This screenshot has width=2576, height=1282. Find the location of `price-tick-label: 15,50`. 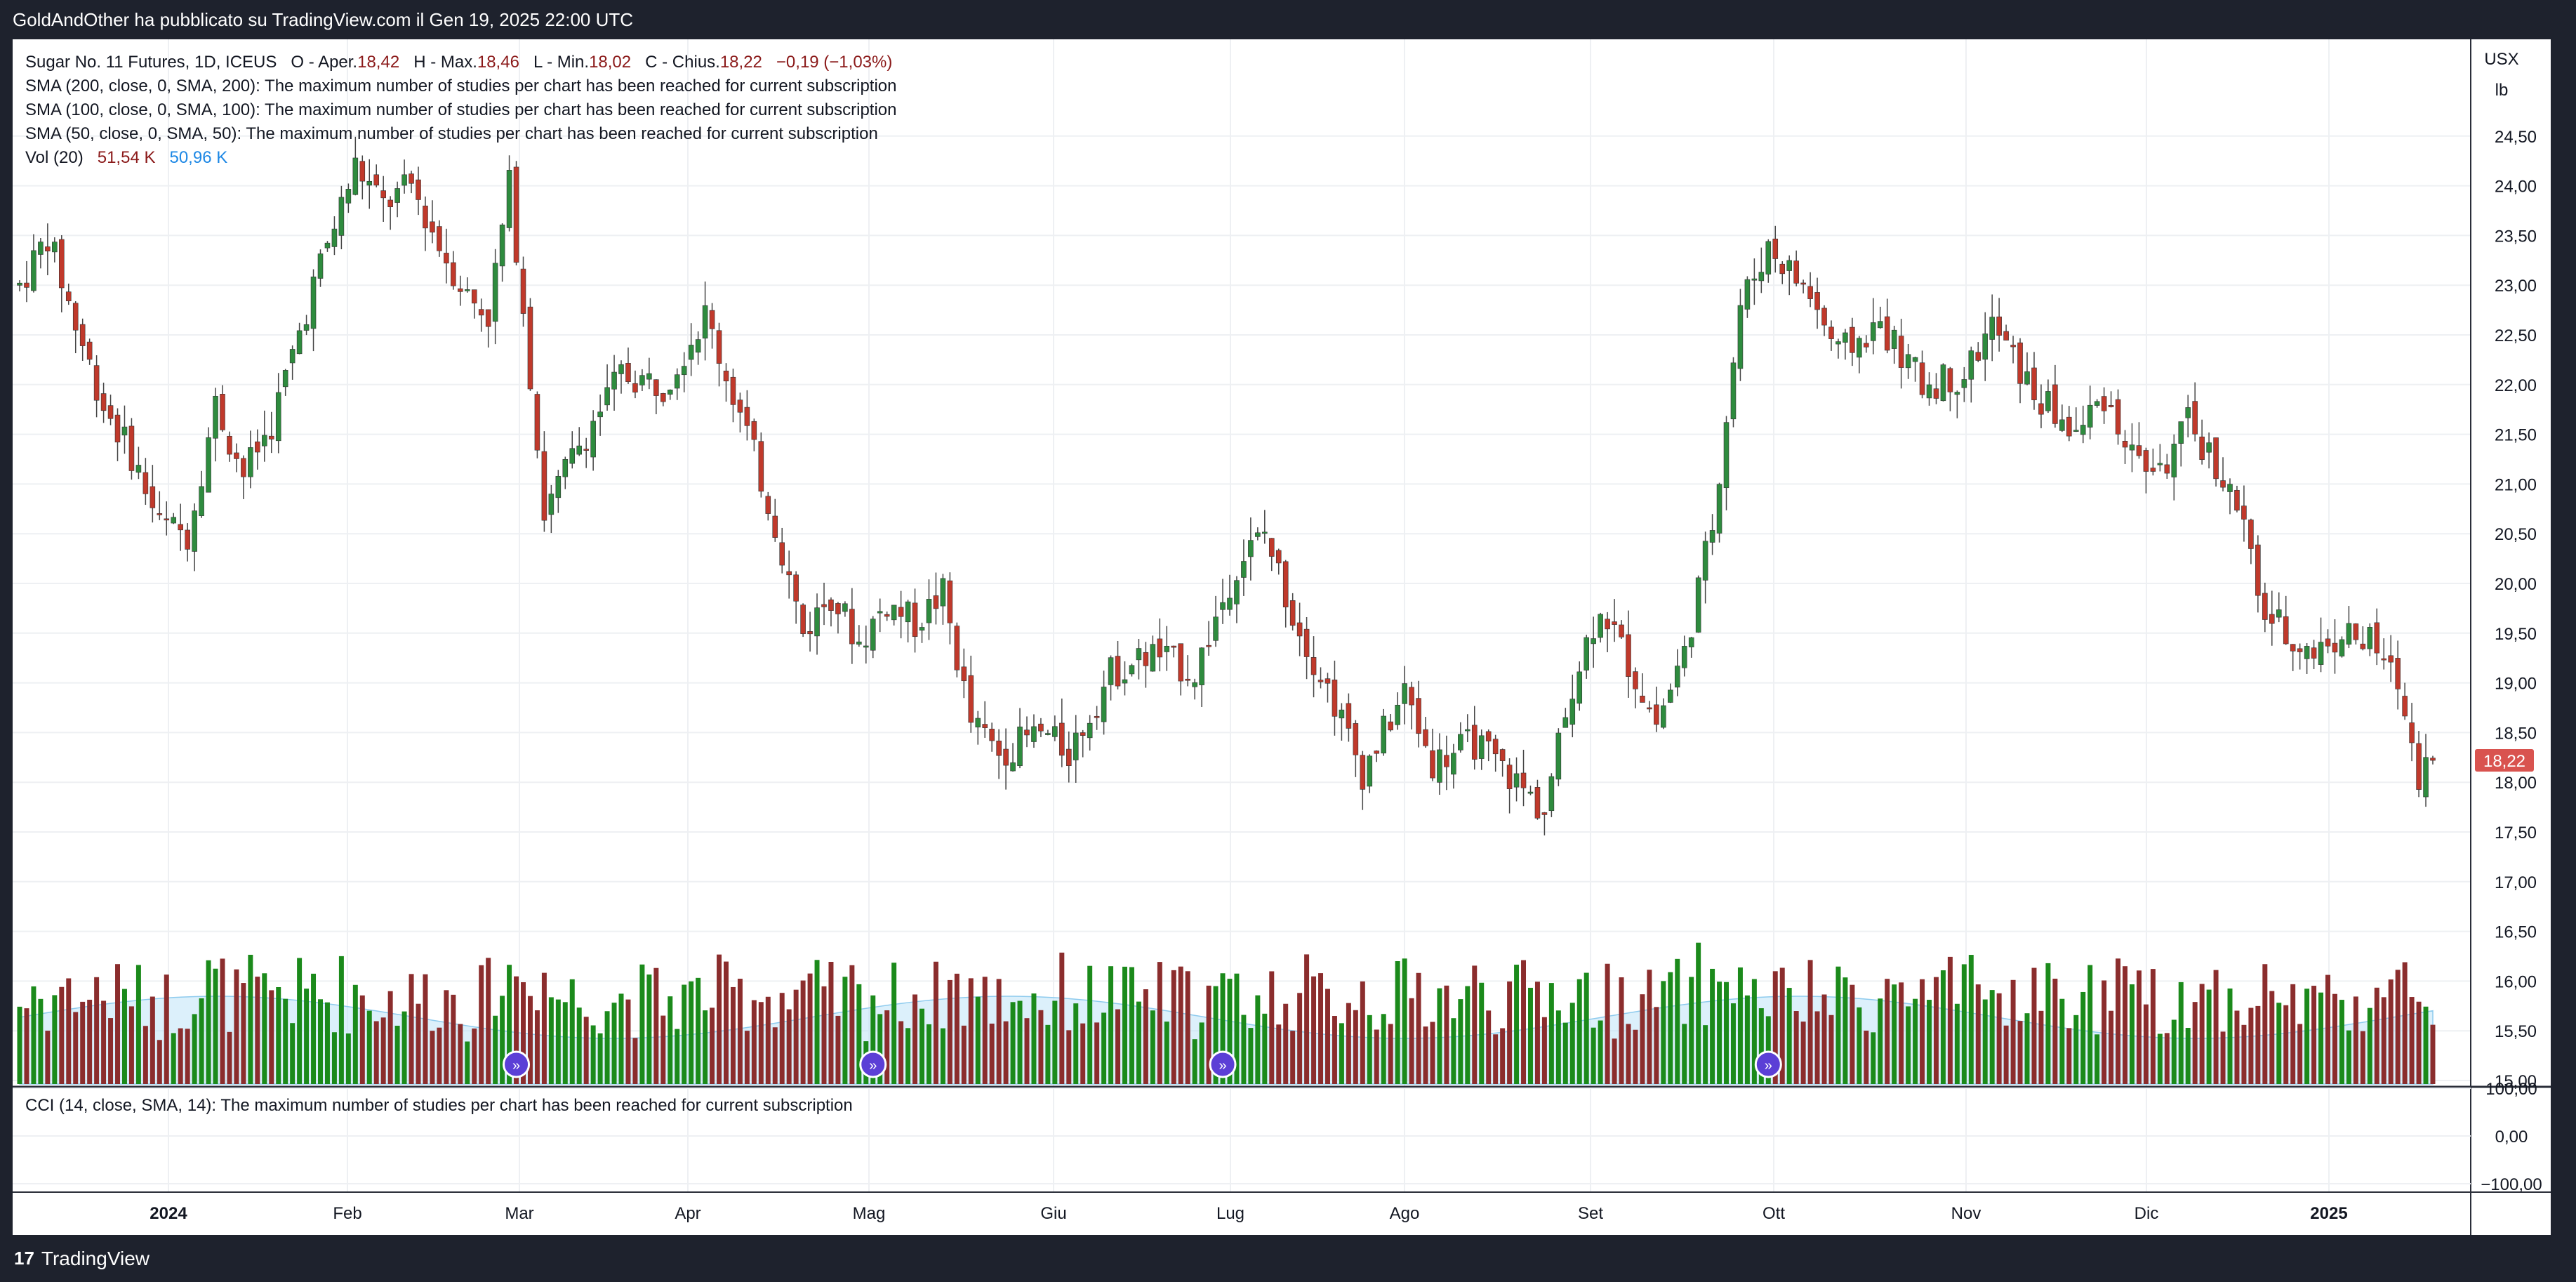

price-tick-label: 15,50 is located at coordinates (2516, 1031).